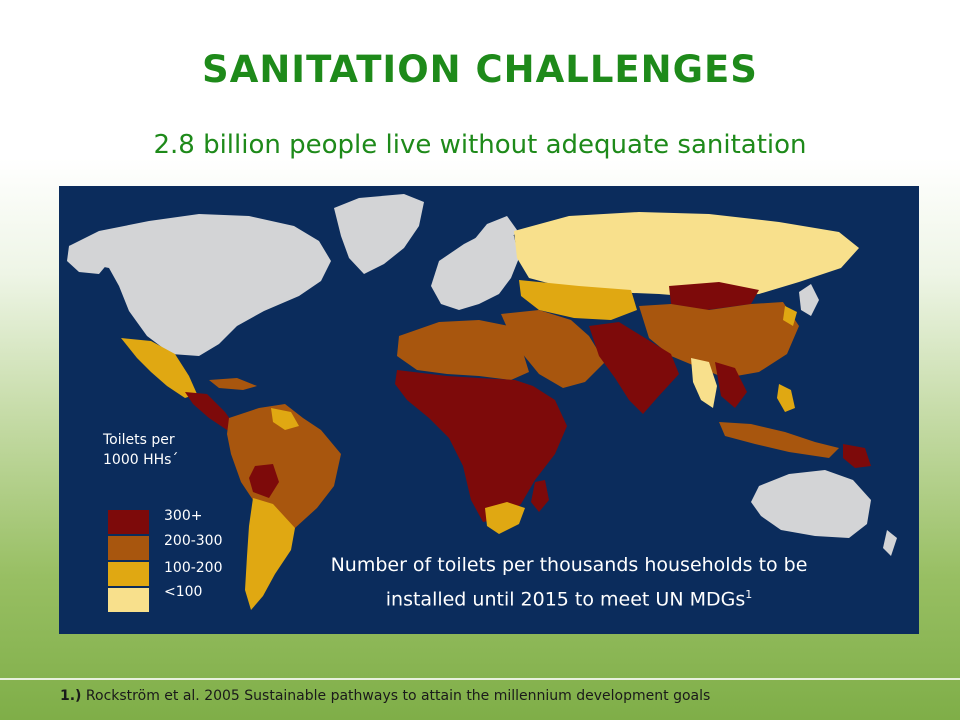 This screenshot has height=720, width=960. I want to click on region-central-america, so click(210, 411).